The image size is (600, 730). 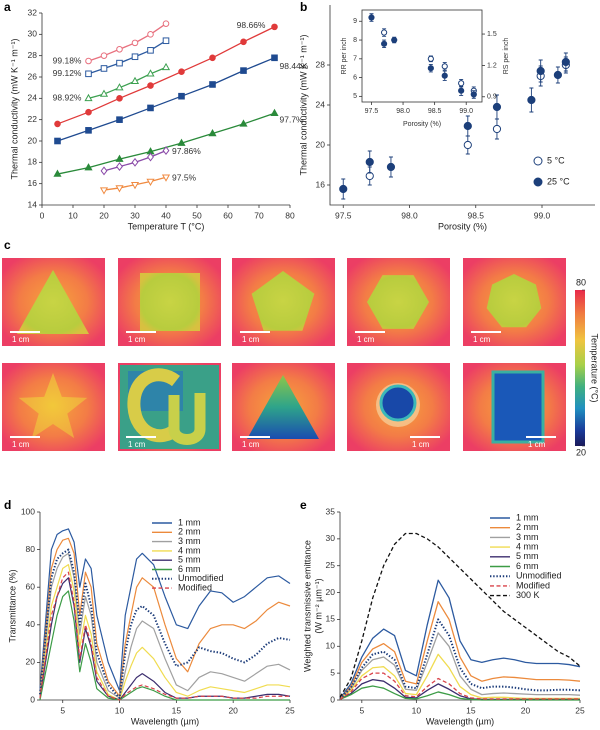 What do you see at coordinates (462, 105) in the screenshot?
I see `axis` at bounding box center [462, 105].